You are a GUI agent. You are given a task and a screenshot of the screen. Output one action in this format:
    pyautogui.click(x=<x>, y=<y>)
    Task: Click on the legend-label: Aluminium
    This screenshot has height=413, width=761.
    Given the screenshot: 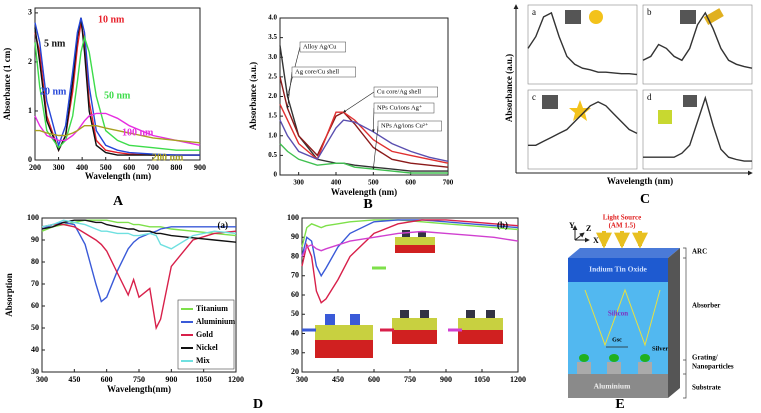 What is the action you would take?
    pyautogui.click(x=215, y=321)
    